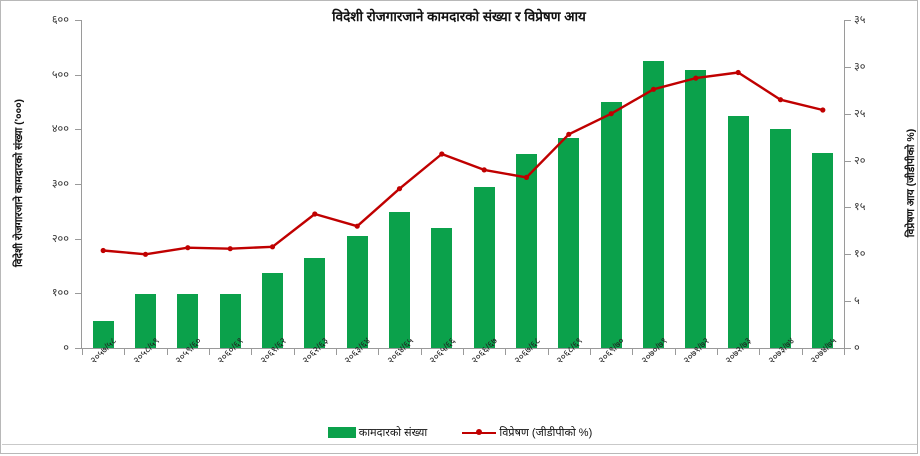 The image size is (920, 456). Describe the element at coordinates (60, 238) in the screenshot. I see `y-tick-label-left: २००` at that location.